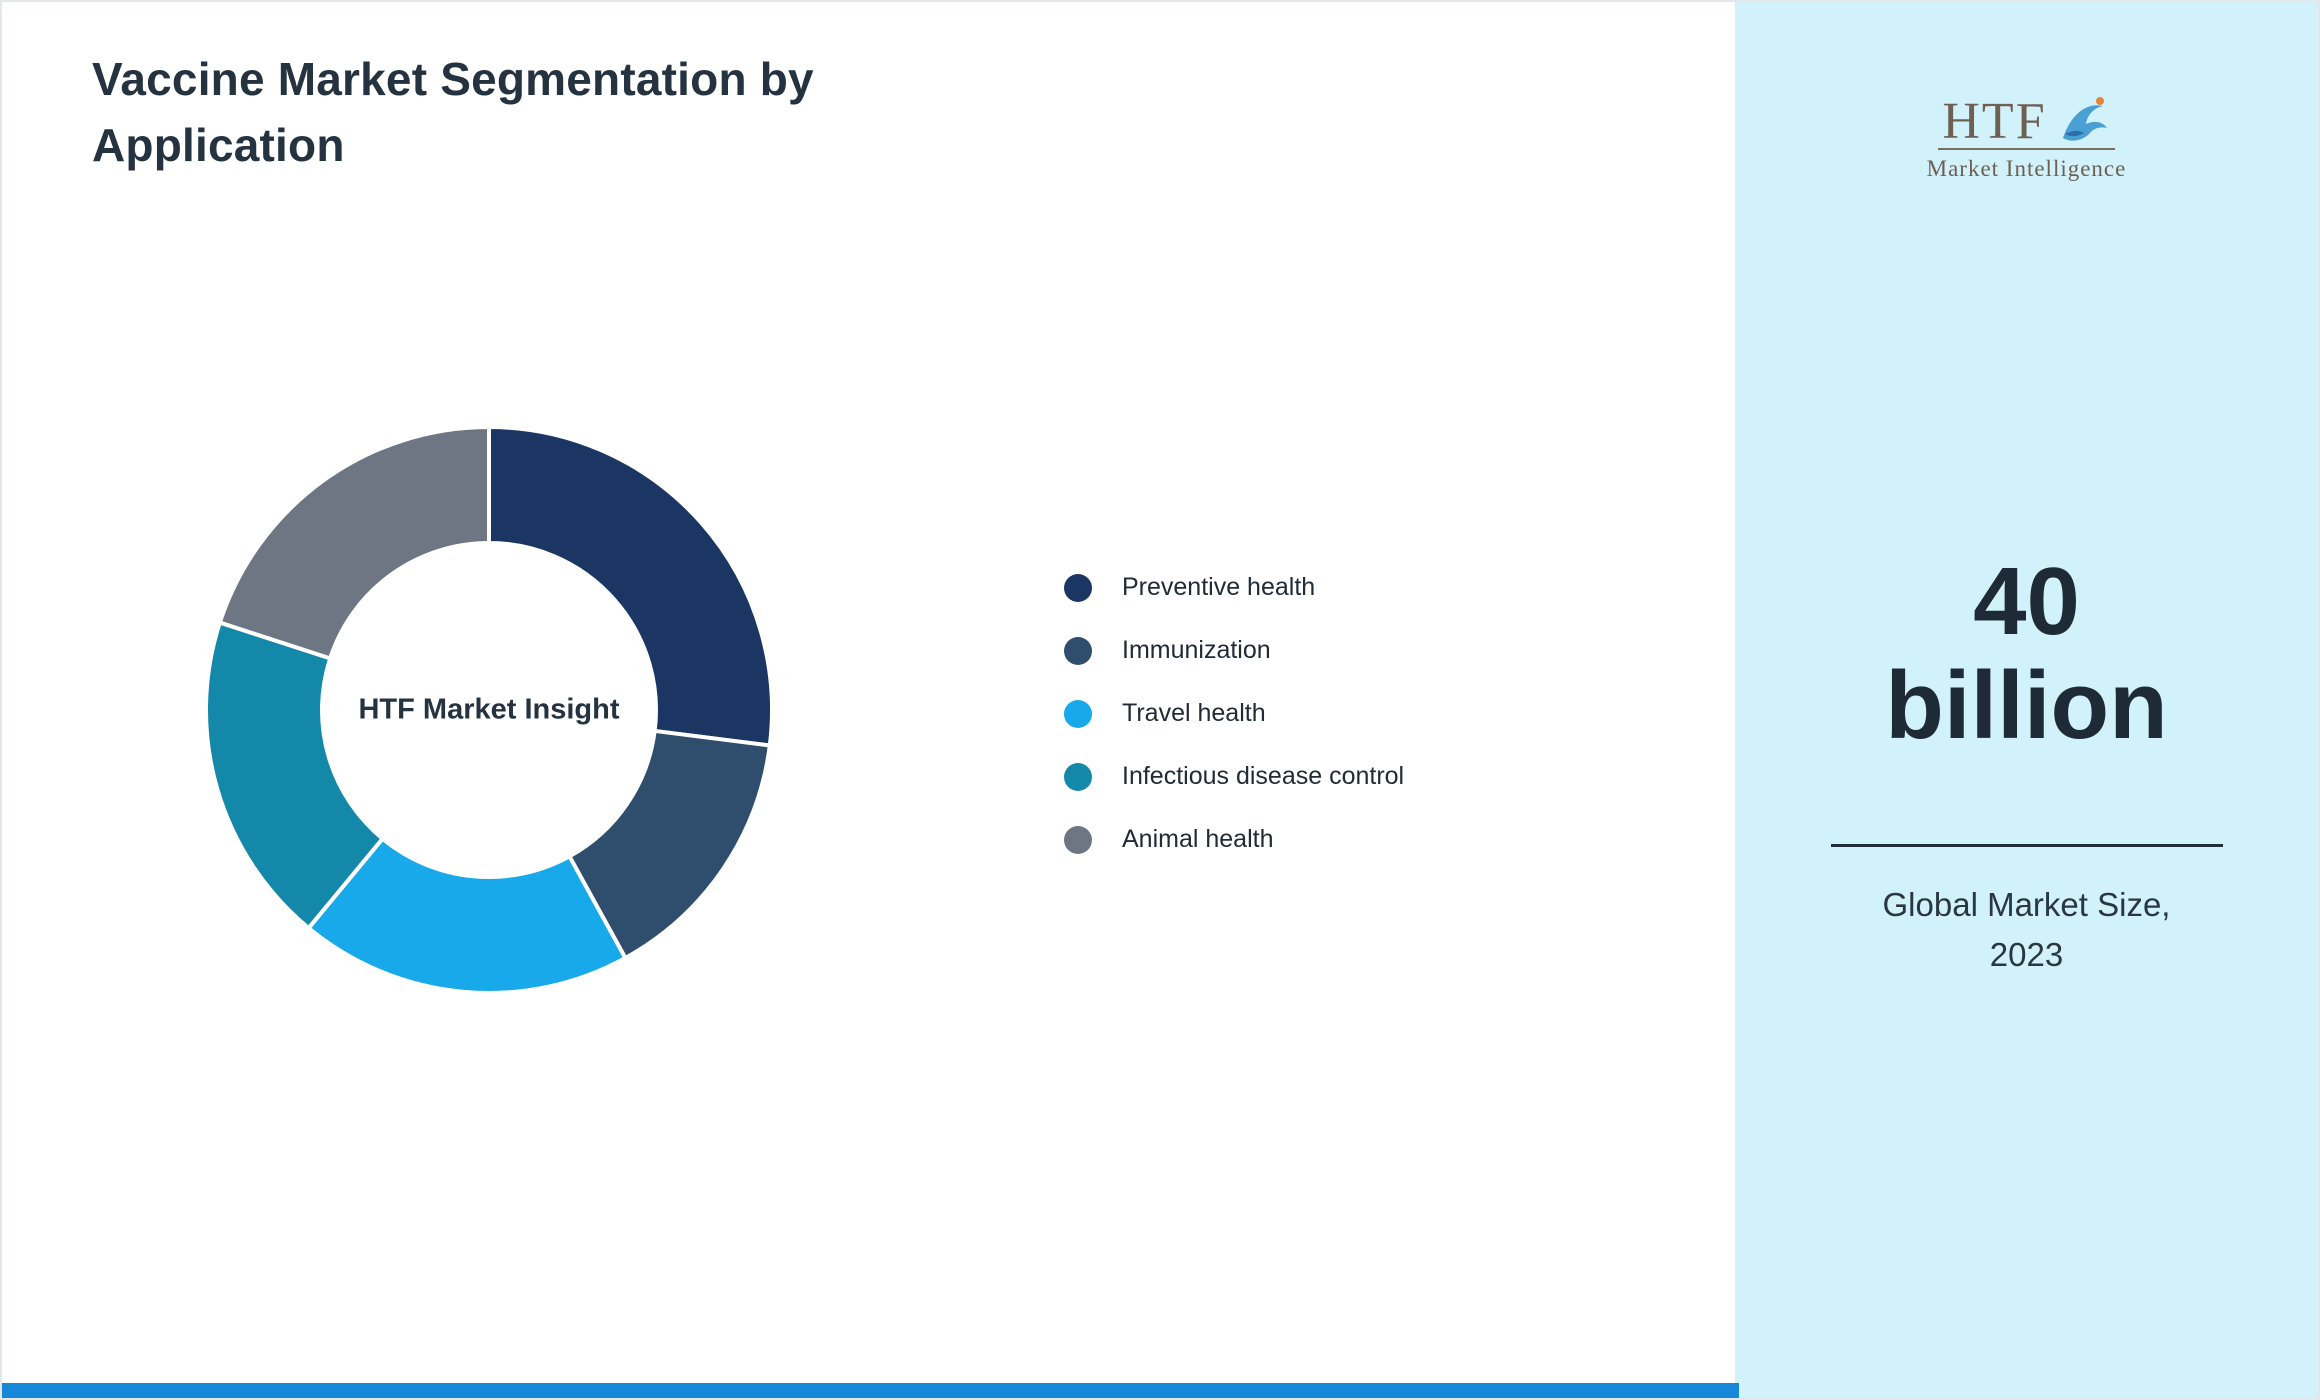 The width and height of the screenshot is (2320, 1400). Describe the element at coordinates (2026, 653) in the screenshot. I see `stat-value: 40 billion` at that location.